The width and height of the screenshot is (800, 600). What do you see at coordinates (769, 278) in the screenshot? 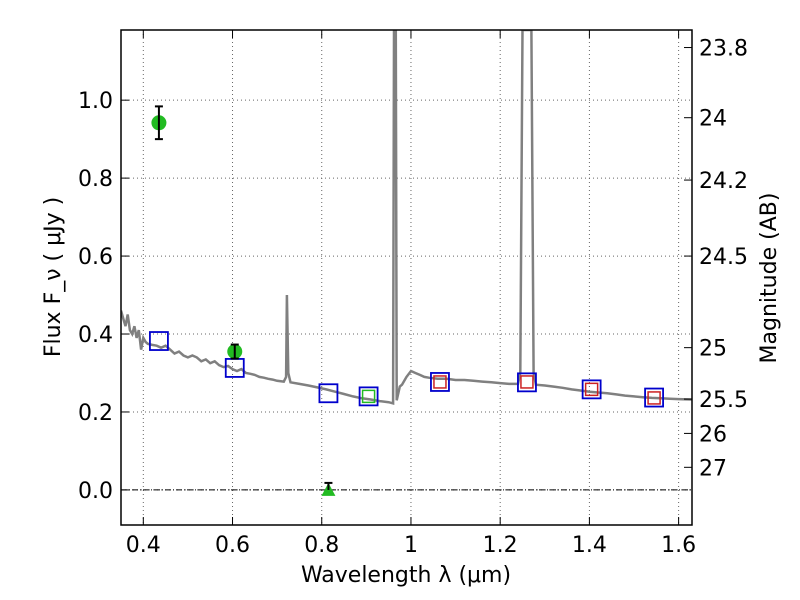
I see `y-axis-label-right: Magnitude (AB)` at bounding box center [769, 278].